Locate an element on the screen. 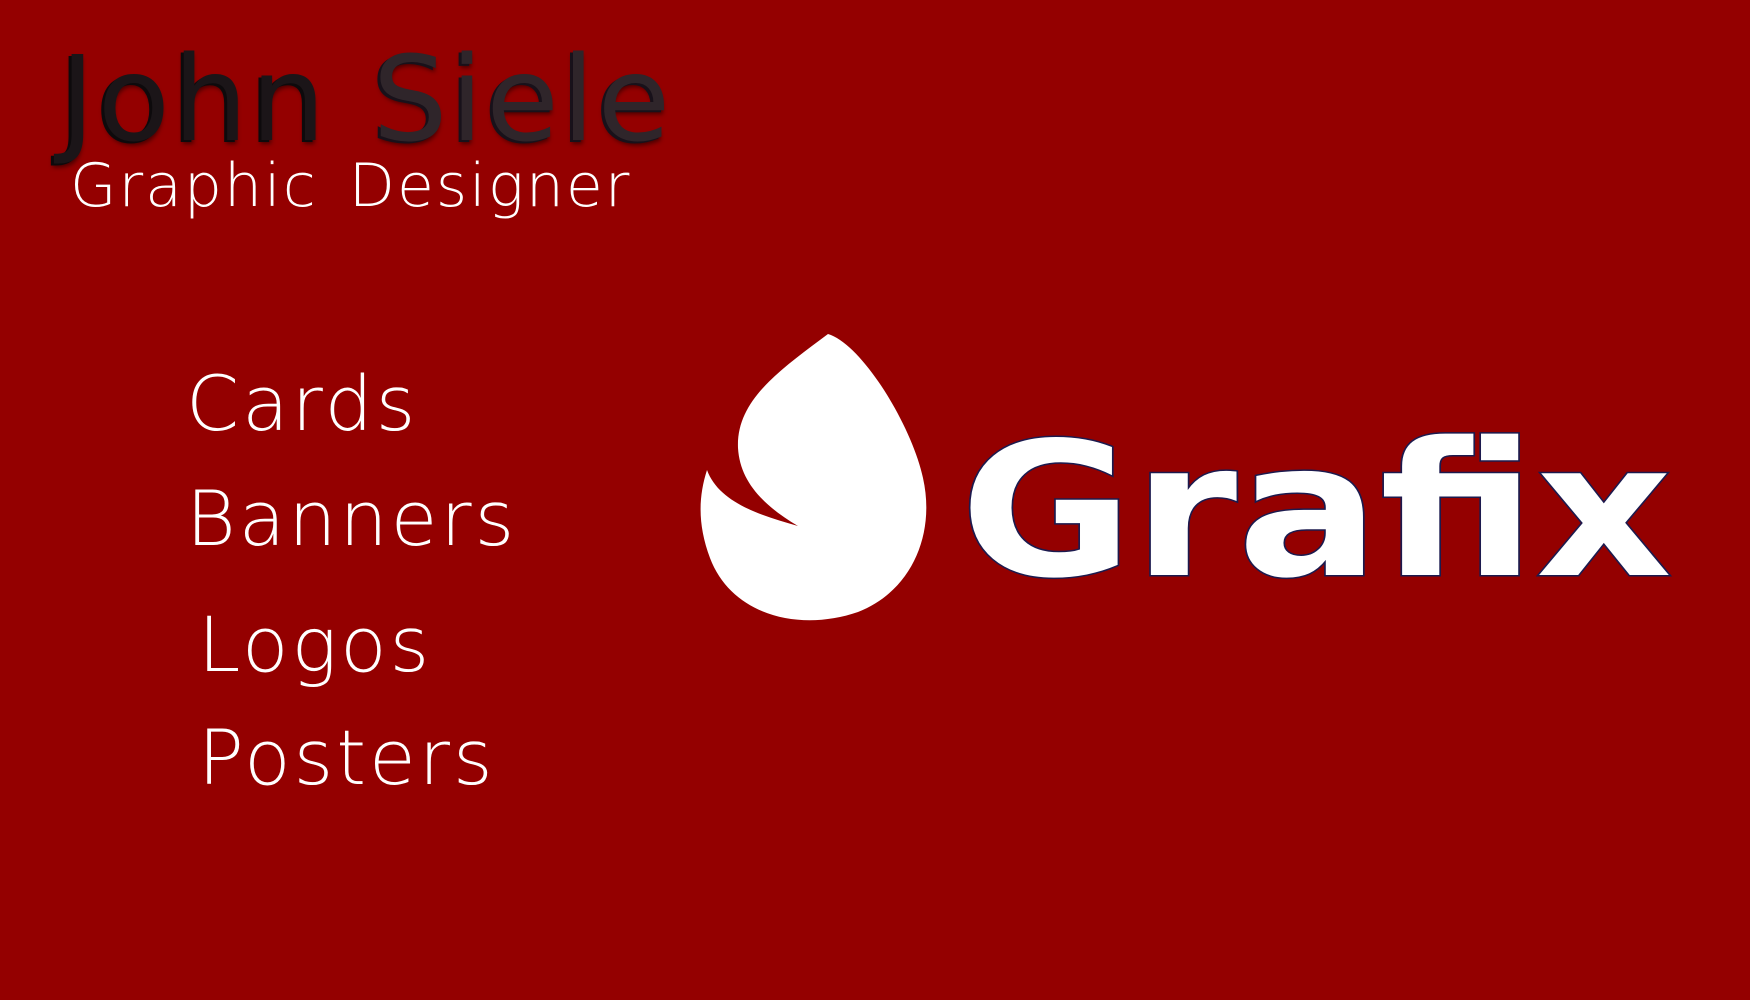 Image resolution: width=1750 pixels, height=1000 pixels. brand-wordmark: Grafix is located at coordinates (1317, 505).